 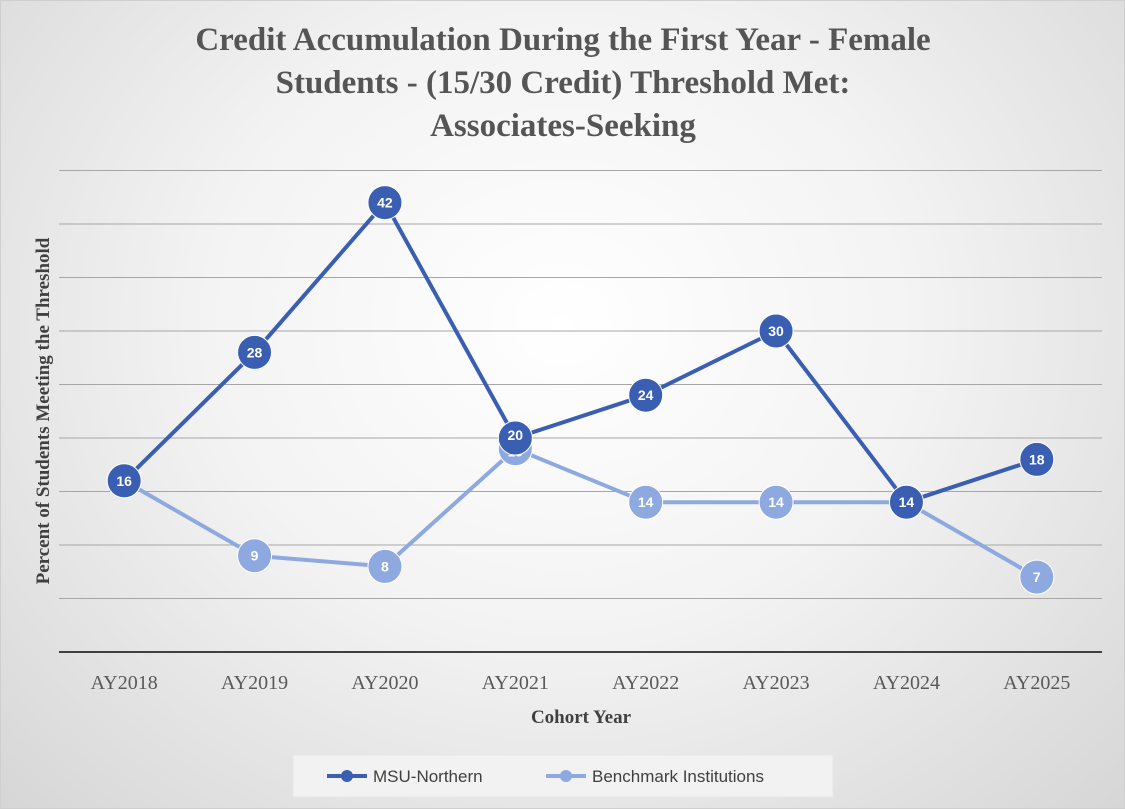 I want to click on data-label: 7, so click(x=1037, y=577).